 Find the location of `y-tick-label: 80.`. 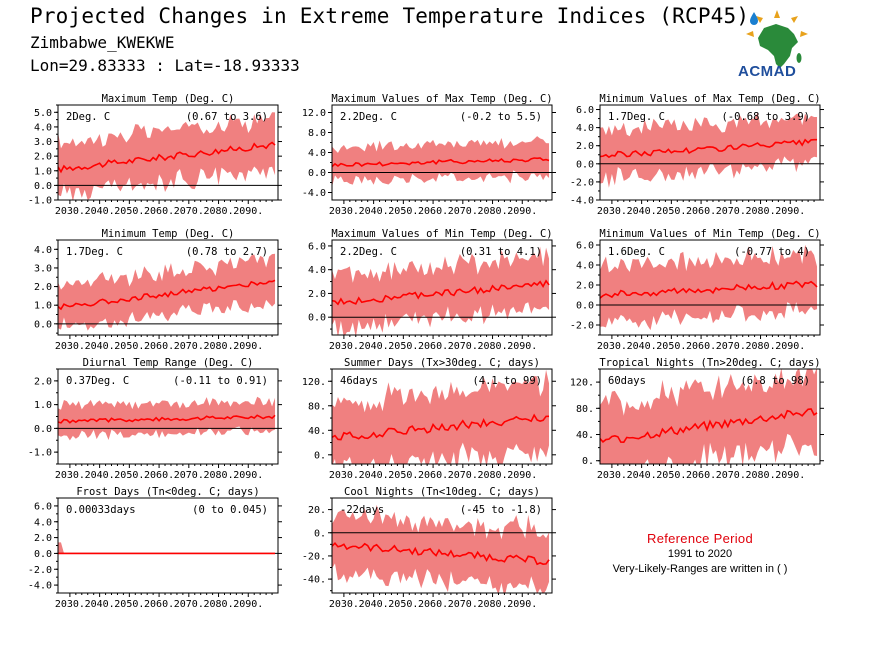

y-tick-label: 80. is located at coordinates (317, 406).